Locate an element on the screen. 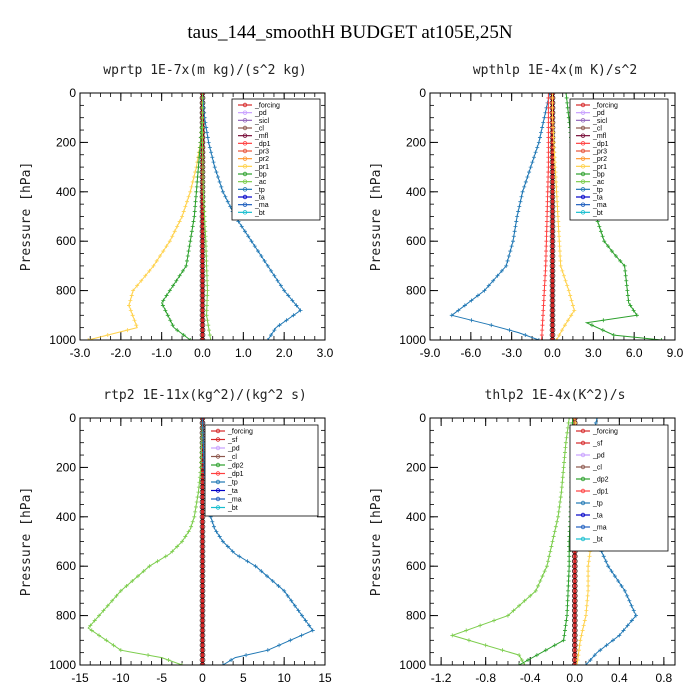 The width and height of the screenshot is (700, 700). y-tick-label: 200 is located at coordinates (416, 142).